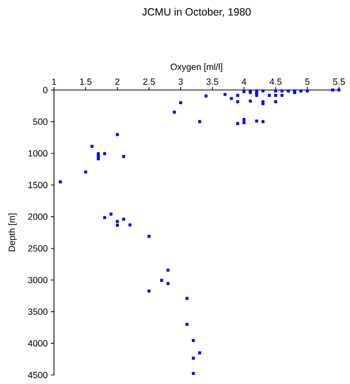 Image resolution: width=350 pixels, height=384 pixels. I want to click on y-tick-label: 0, so click(45, 90).